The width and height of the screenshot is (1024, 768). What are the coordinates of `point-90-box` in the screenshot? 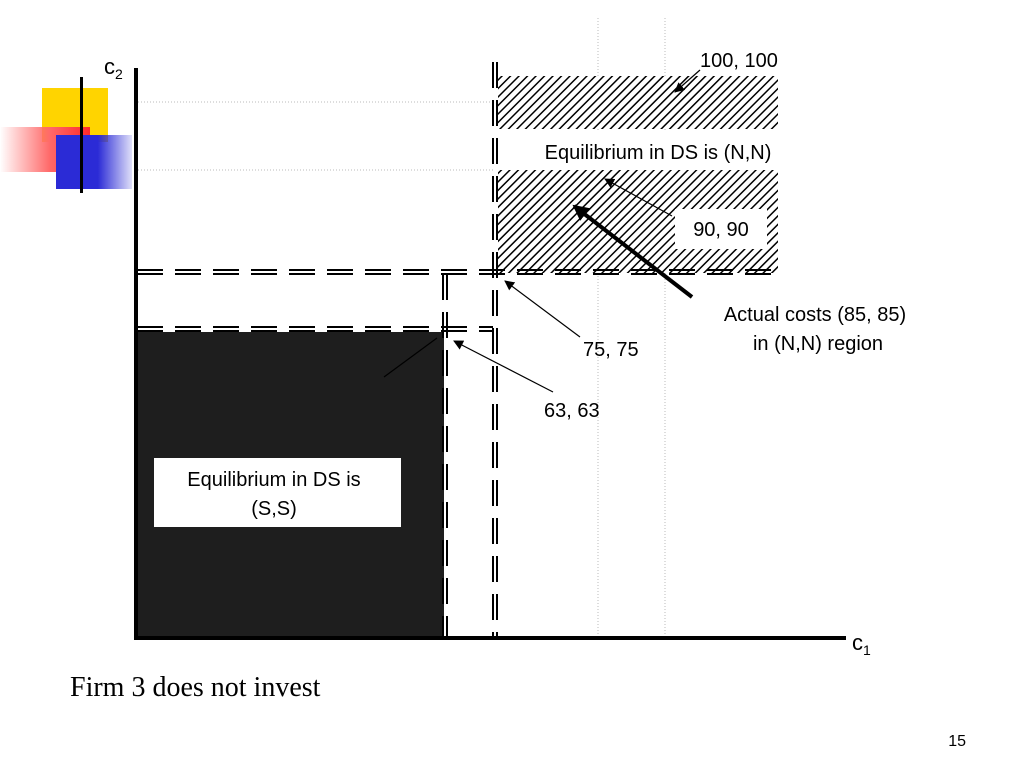 It's located at (721, 229).